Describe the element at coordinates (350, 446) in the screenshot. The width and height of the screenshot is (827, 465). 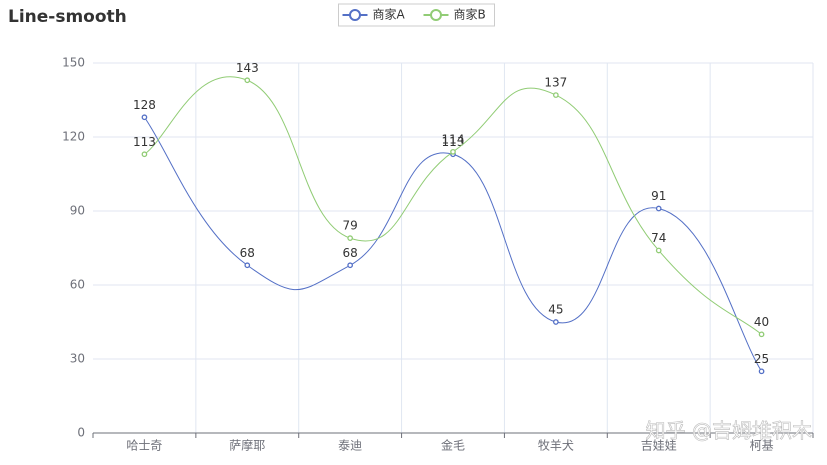
I see `x-tick-label: 泰迪` at that location.